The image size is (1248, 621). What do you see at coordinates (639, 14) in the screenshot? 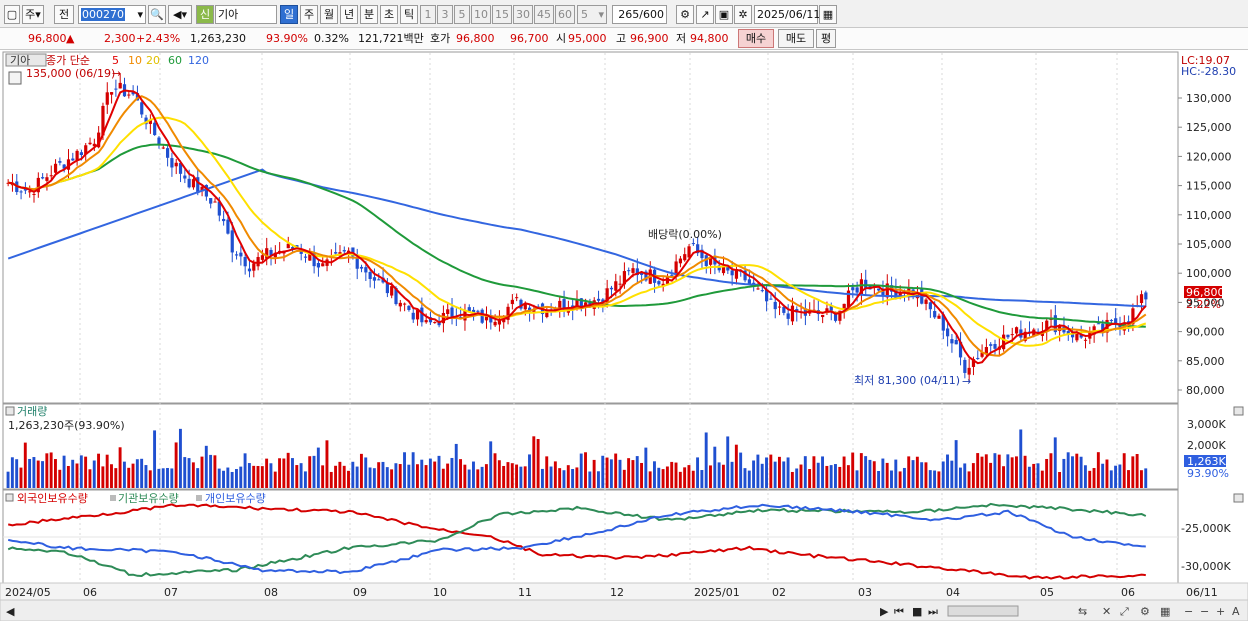
I see `count-input: 265/600` at bounding box center [639, 14].